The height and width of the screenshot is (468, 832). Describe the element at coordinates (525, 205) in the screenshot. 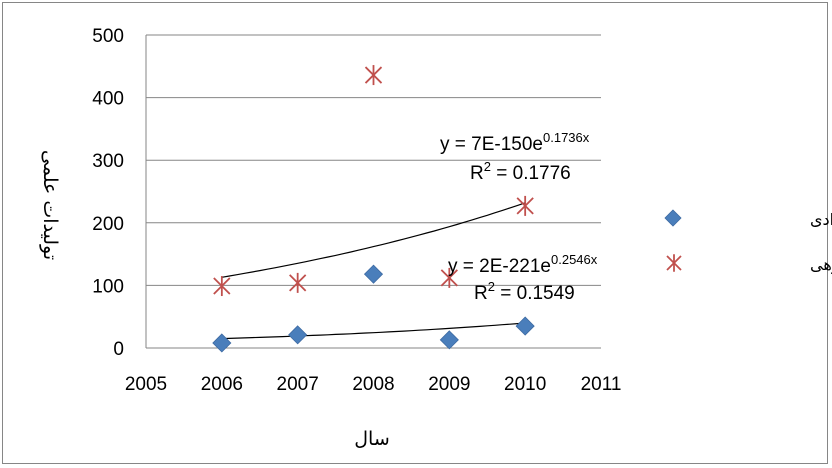

I see `point-group-2010` at that location.